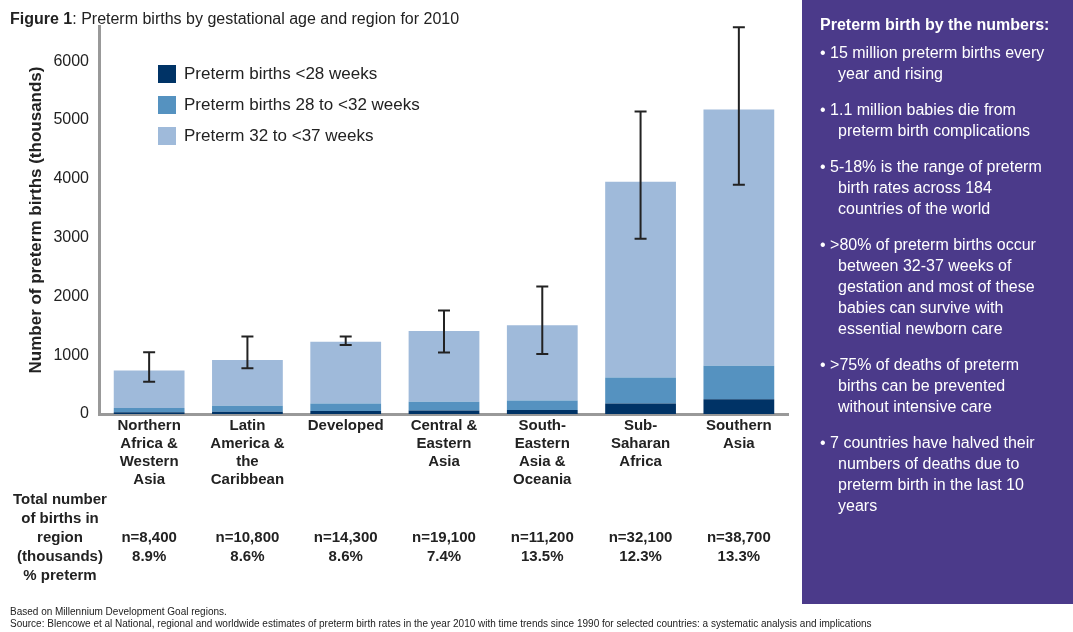 The width and height of the screenshot is (1073, 632). I want to click on text: • 5-18% is the range of preterm birth rates across 184 countries of the world, so click(931, 188).